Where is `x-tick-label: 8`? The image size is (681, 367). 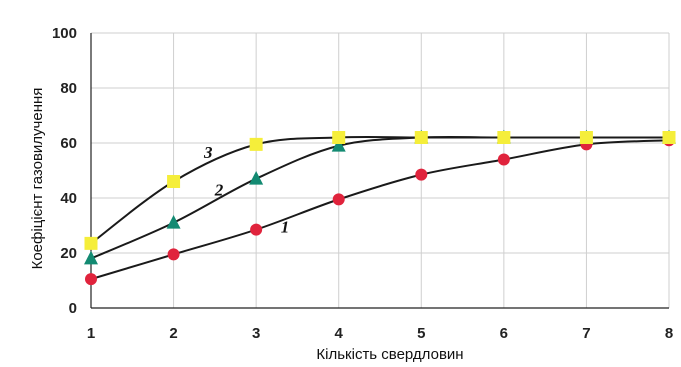
x-tick-label: 8 is located at coordinates (669, 333).